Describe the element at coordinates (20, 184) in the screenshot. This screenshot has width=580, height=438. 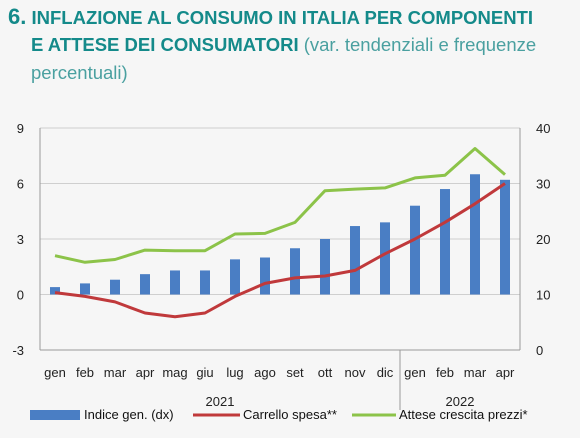
I see `left-tick-label: 6` at that location.